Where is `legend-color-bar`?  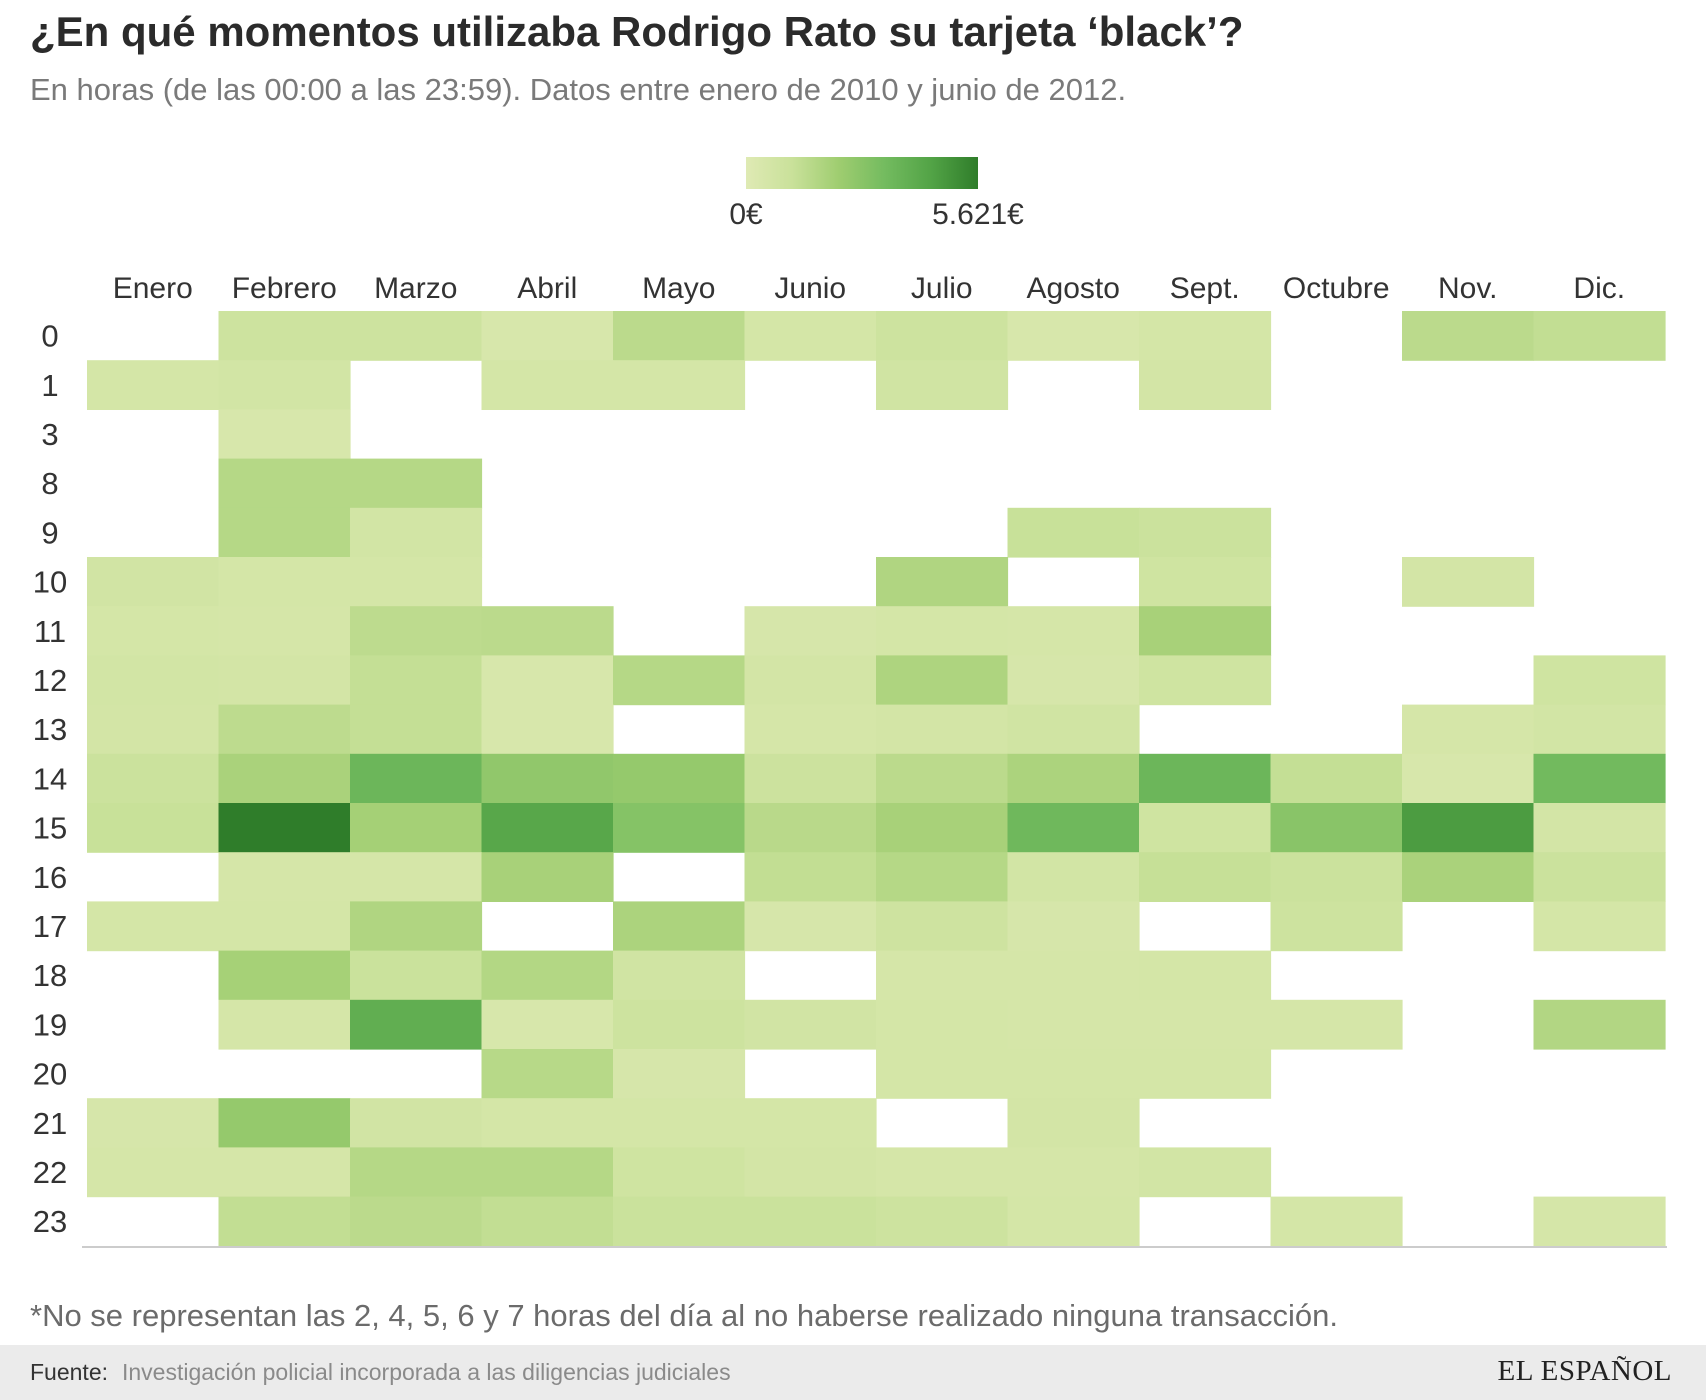 legend-color-bar is located at coordinates (862, 173).